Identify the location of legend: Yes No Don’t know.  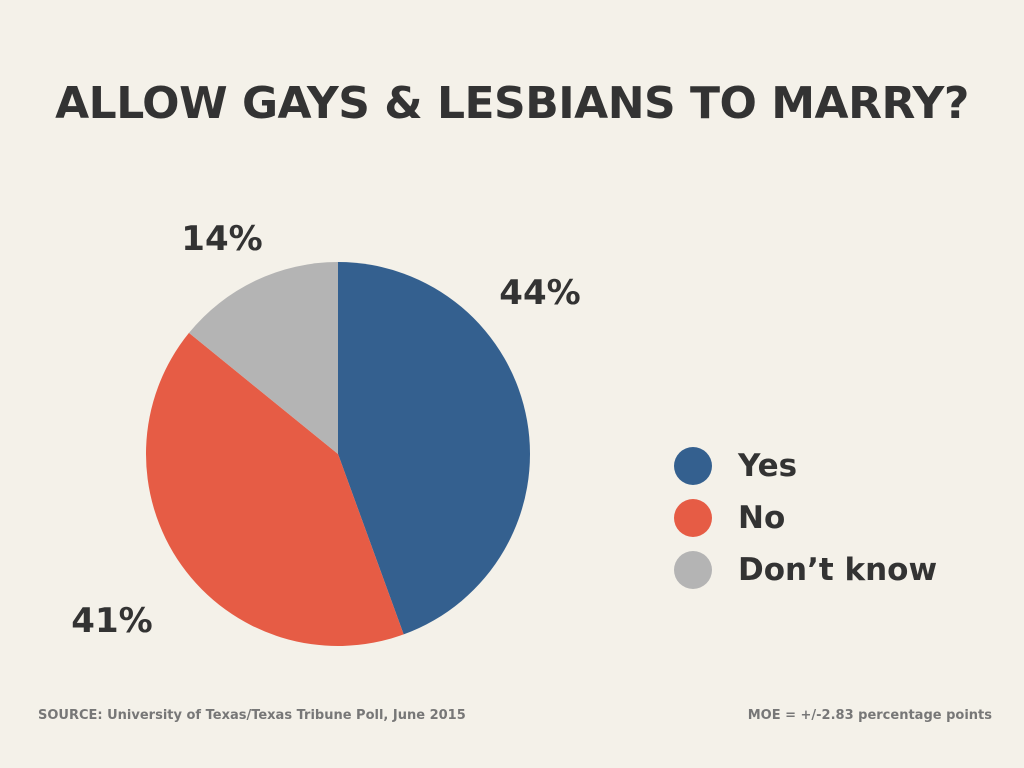
(805, 524).